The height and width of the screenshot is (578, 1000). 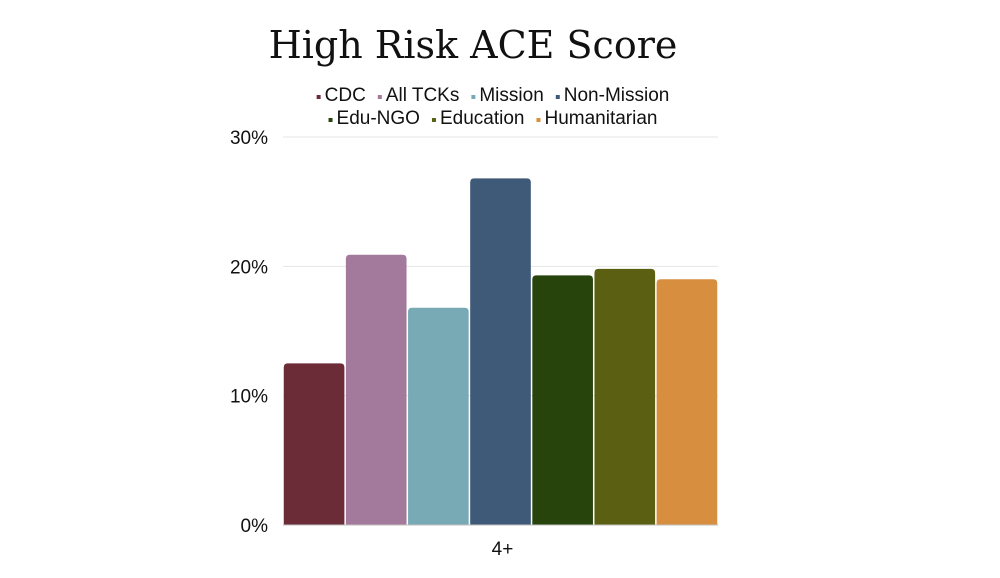 I want to click on legend-label: Edu-NGO, so click(x=378, y=118).